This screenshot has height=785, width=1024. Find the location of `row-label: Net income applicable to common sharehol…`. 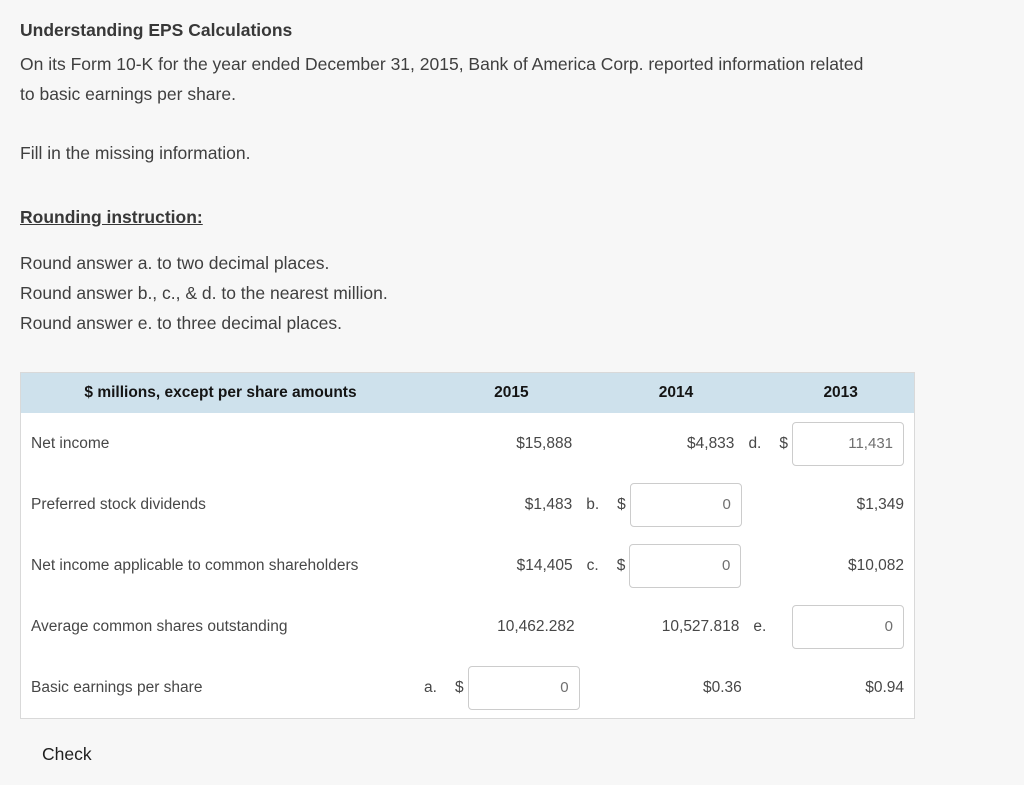

row-label: Net income applicable to common sharehol… is located at coordinates (195, 565).